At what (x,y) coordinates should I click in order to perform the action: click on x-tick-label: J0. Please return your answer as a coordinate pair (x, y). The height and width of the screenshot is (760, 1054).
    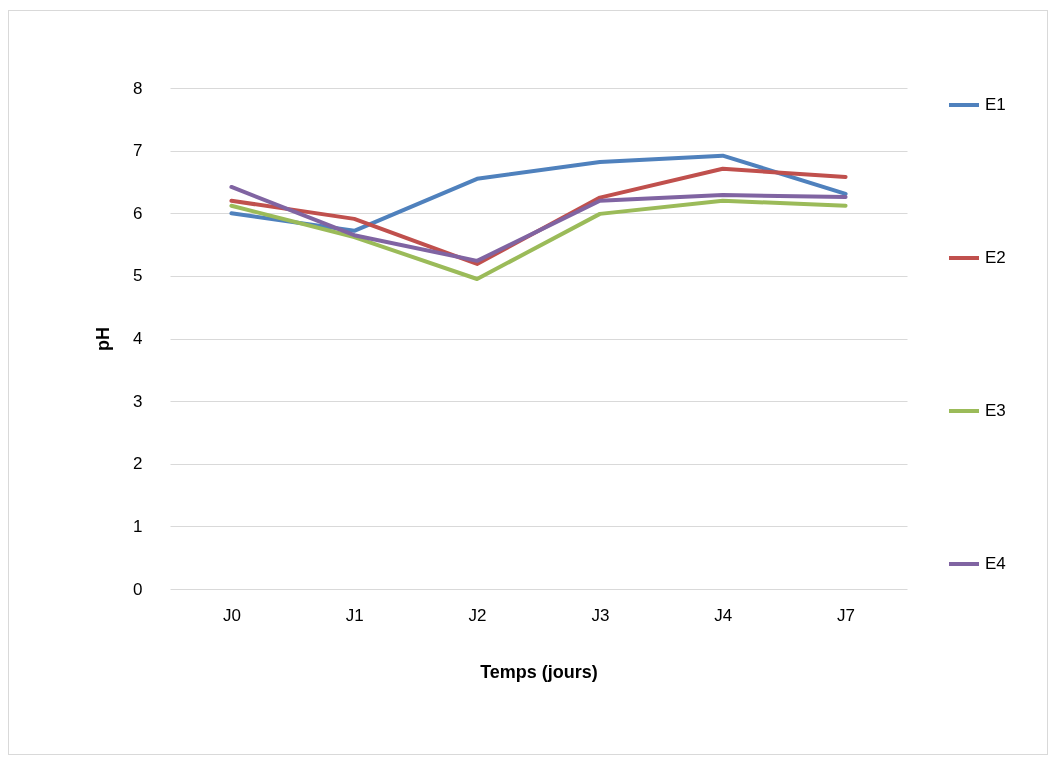
    Looking at the image, I should click on (231, 615).